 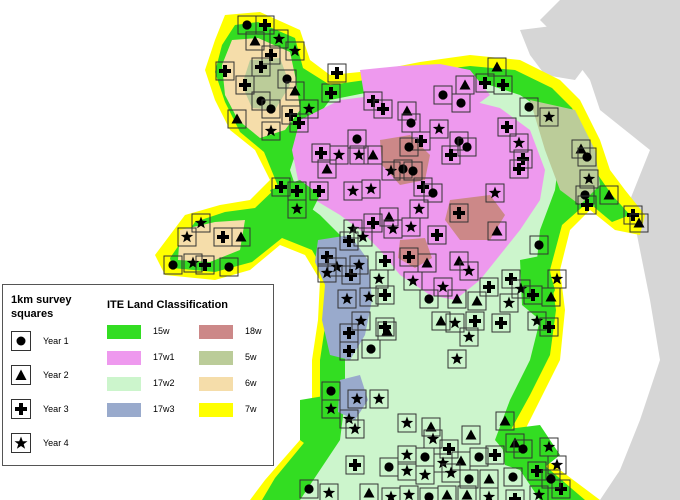 What do you see at coordinates (124, 332) in the screenshot?
I see `swatch-15w` at bounding box center [124, 332].